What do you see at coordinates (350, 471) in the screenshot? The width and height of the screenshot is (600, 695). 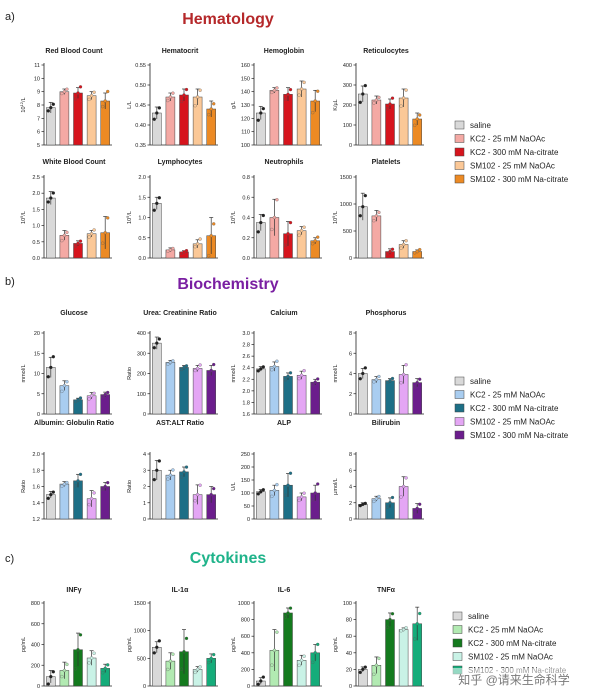 I see `y-tick-label: 6` at bounding box center [350, 471].